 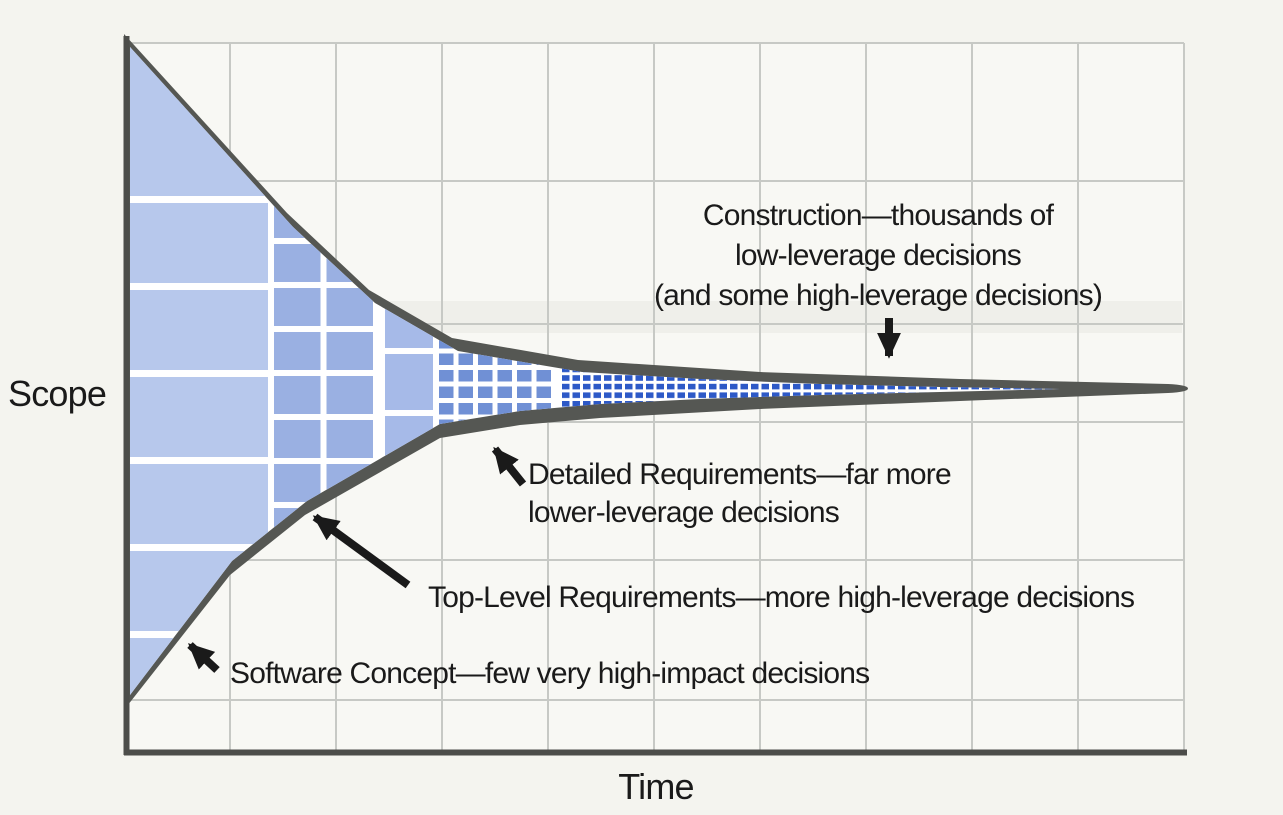 What do you see at coordinates (509, 466) in the screenshot?
I see `arrow-detailed-requirements` at bounding box center [509, 466].